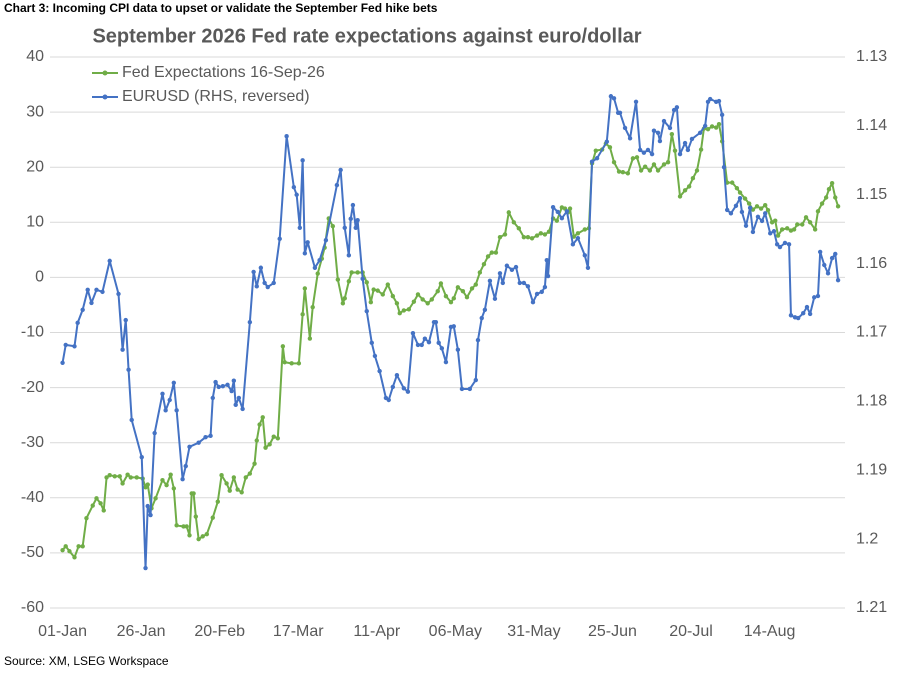 The height and width of the screenshot is (677, 901). Describe the element at coordinates (871, 401) in the screenshot. I see `y2-tick-label: 1.18` at that location.